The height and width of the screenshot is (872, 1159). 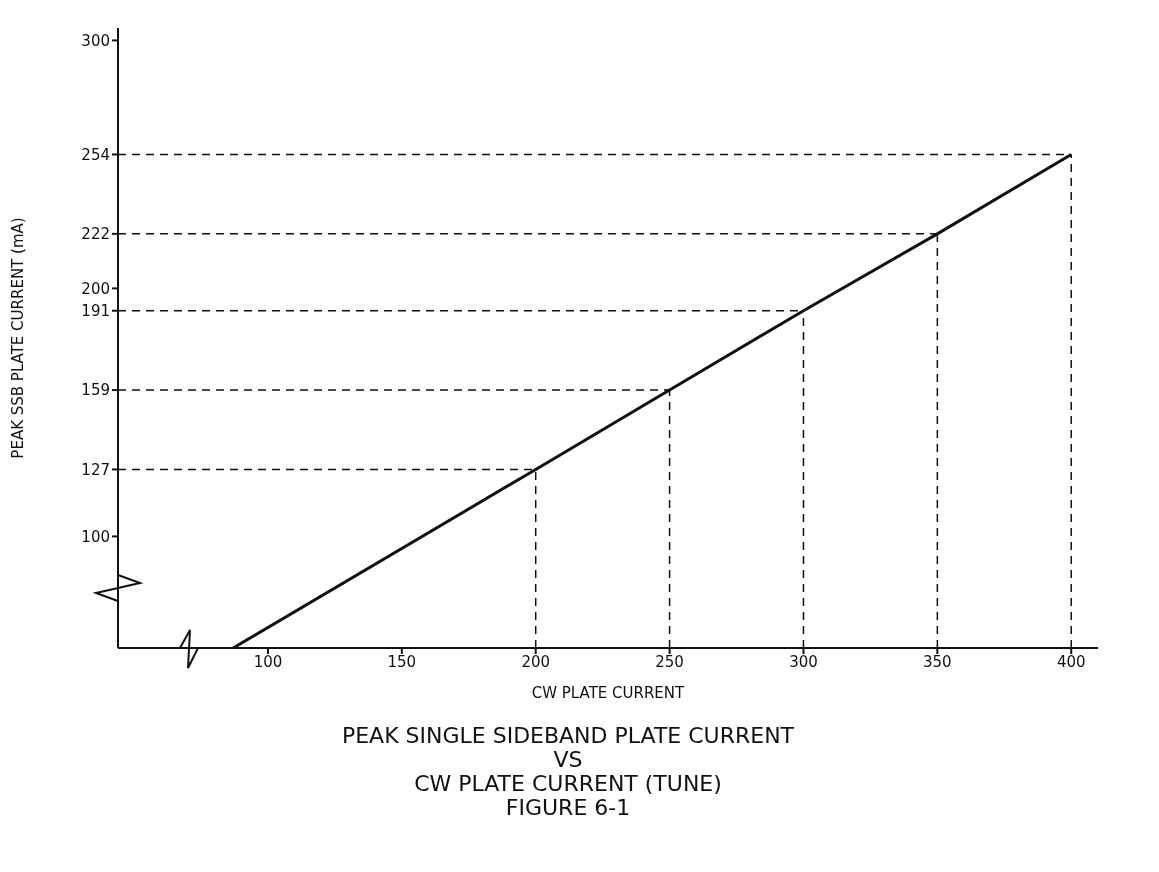 What do you see at coordinates (669, 661) in the screenshot?
I see `x-tick-label: 250` at bounding box center [669, 661].